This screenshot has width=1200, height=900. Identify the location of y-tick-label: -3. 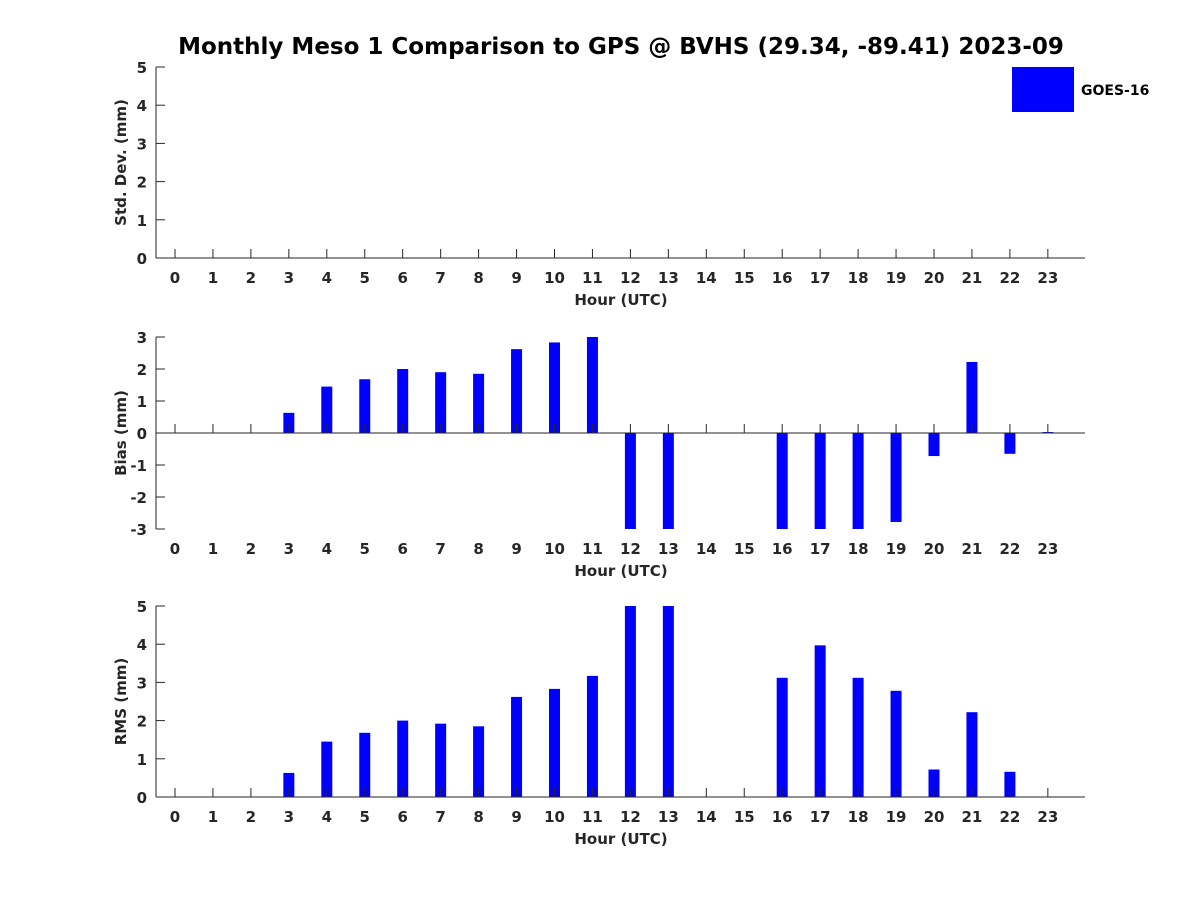
(138, 530).